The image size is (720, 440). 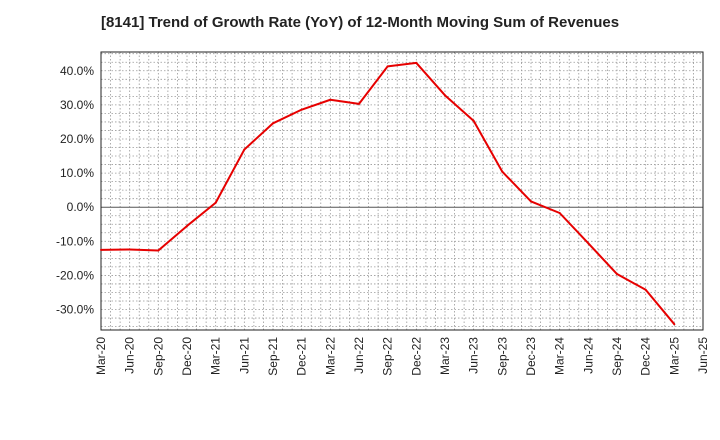 What do you see at coordinates (130, 355) in the screenshot?
I see `x-tick-label: Jun-20` at bounding box center [130, 355].